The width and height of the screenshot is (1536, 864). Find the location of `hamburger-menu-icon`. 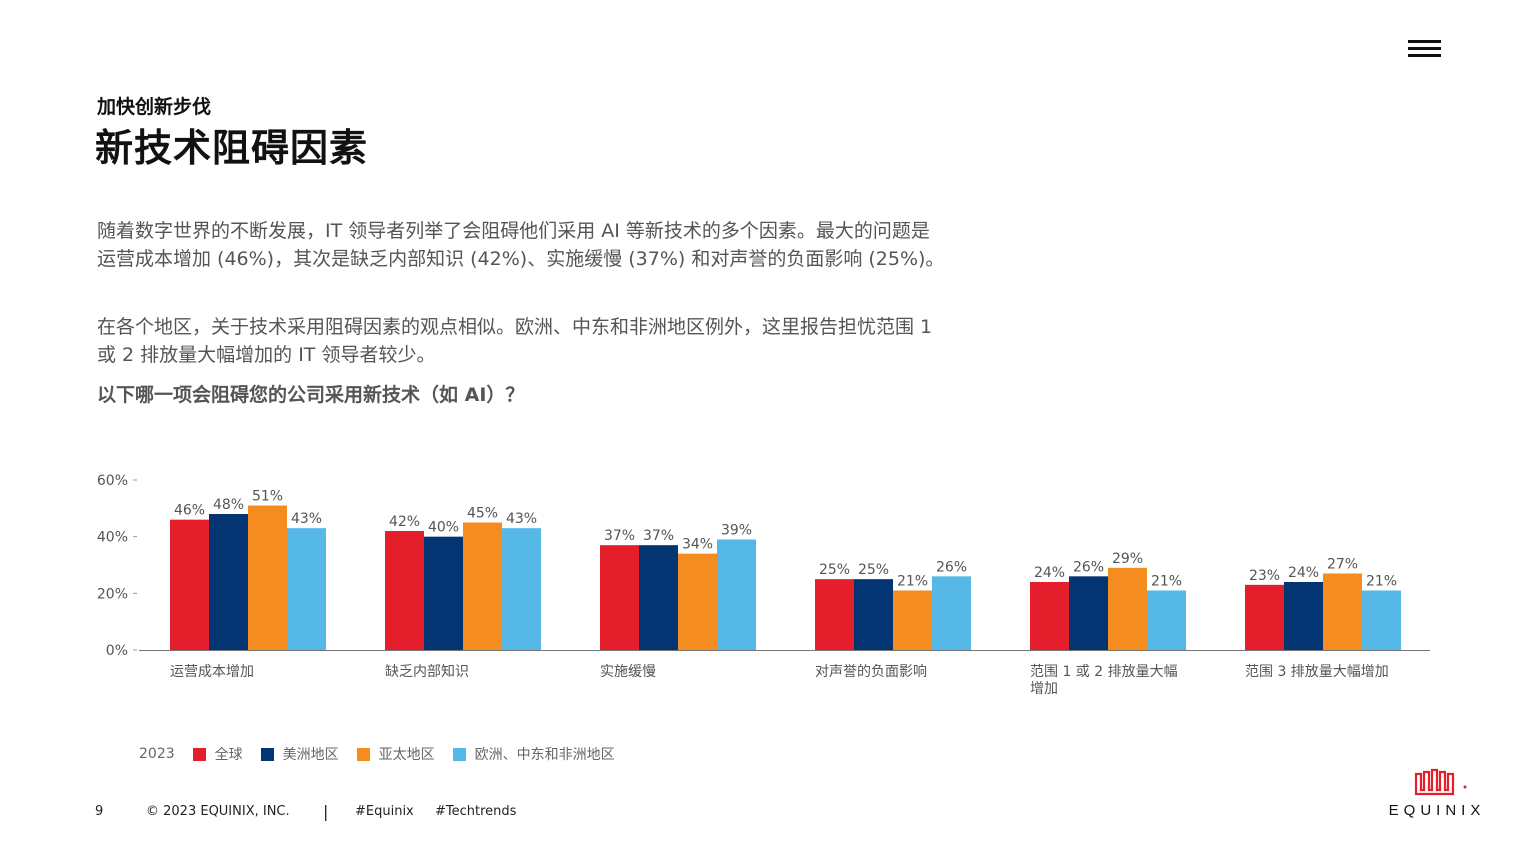

hamburger-menu-icon is located at coordinates (1424, 49).